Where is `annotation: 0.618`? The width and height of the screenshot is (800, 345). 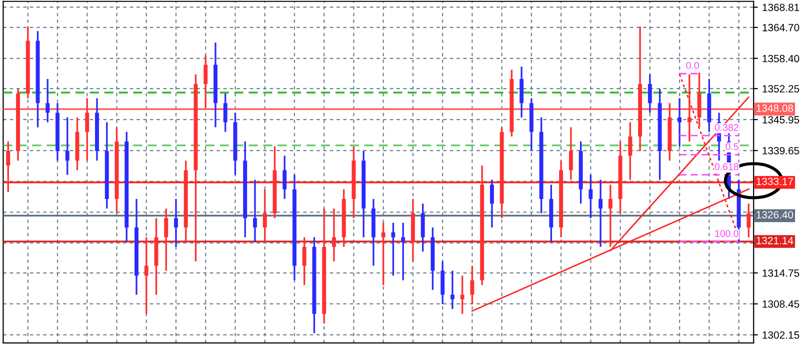
annotation: 0.618 is located at coordinates (726, 166).